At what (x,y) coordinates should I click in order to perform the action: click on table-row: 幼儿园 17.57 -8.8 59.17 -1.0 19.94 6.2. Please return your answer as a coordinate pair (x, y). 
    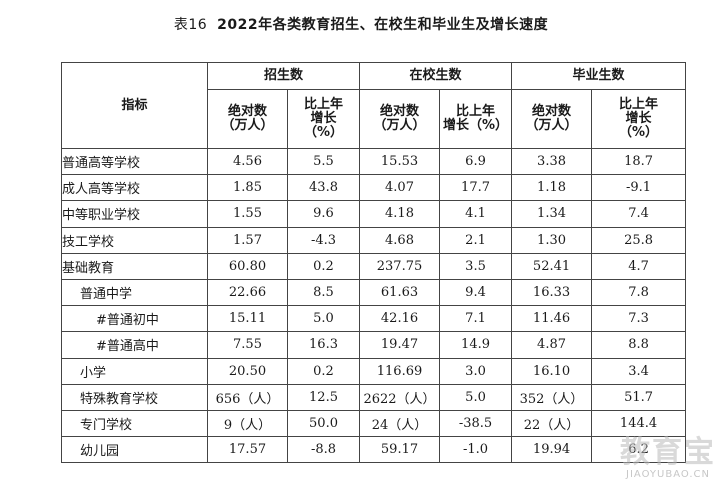
    Looking at the image, I should click on (374, 450).